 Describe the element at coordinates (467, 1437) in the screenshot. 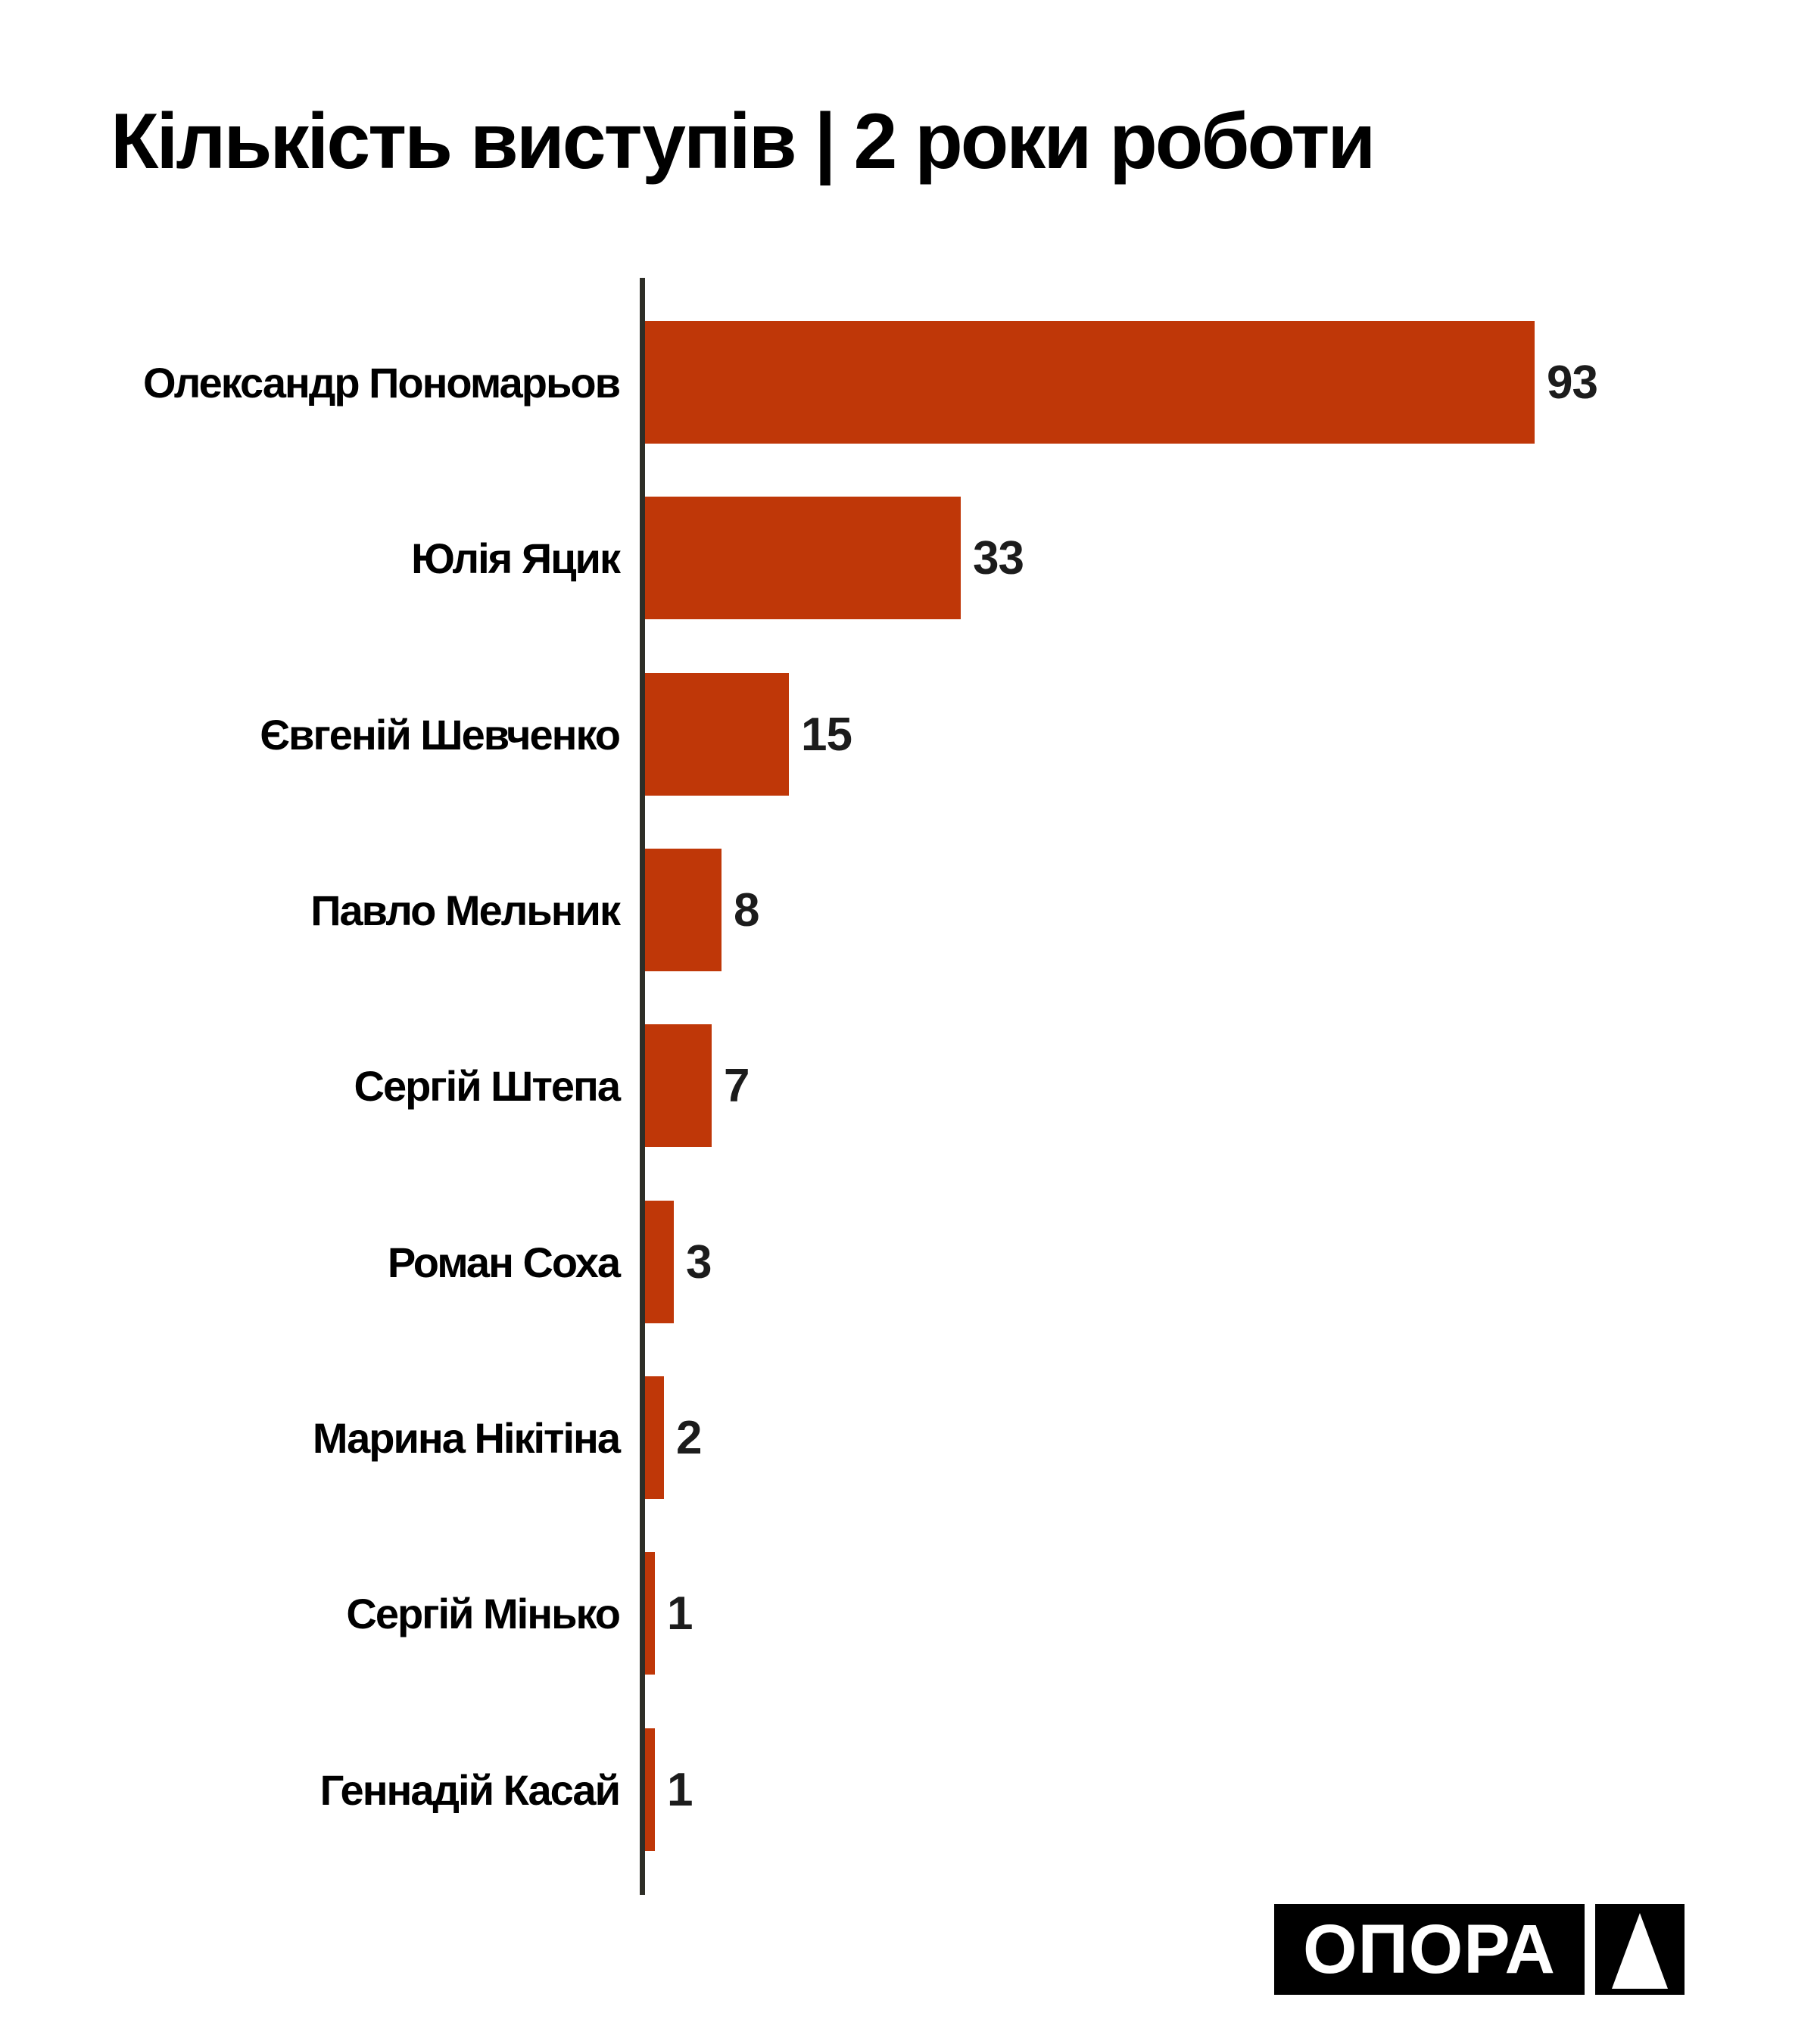

I see `bar-label: Марина Нікітіна` at that location.